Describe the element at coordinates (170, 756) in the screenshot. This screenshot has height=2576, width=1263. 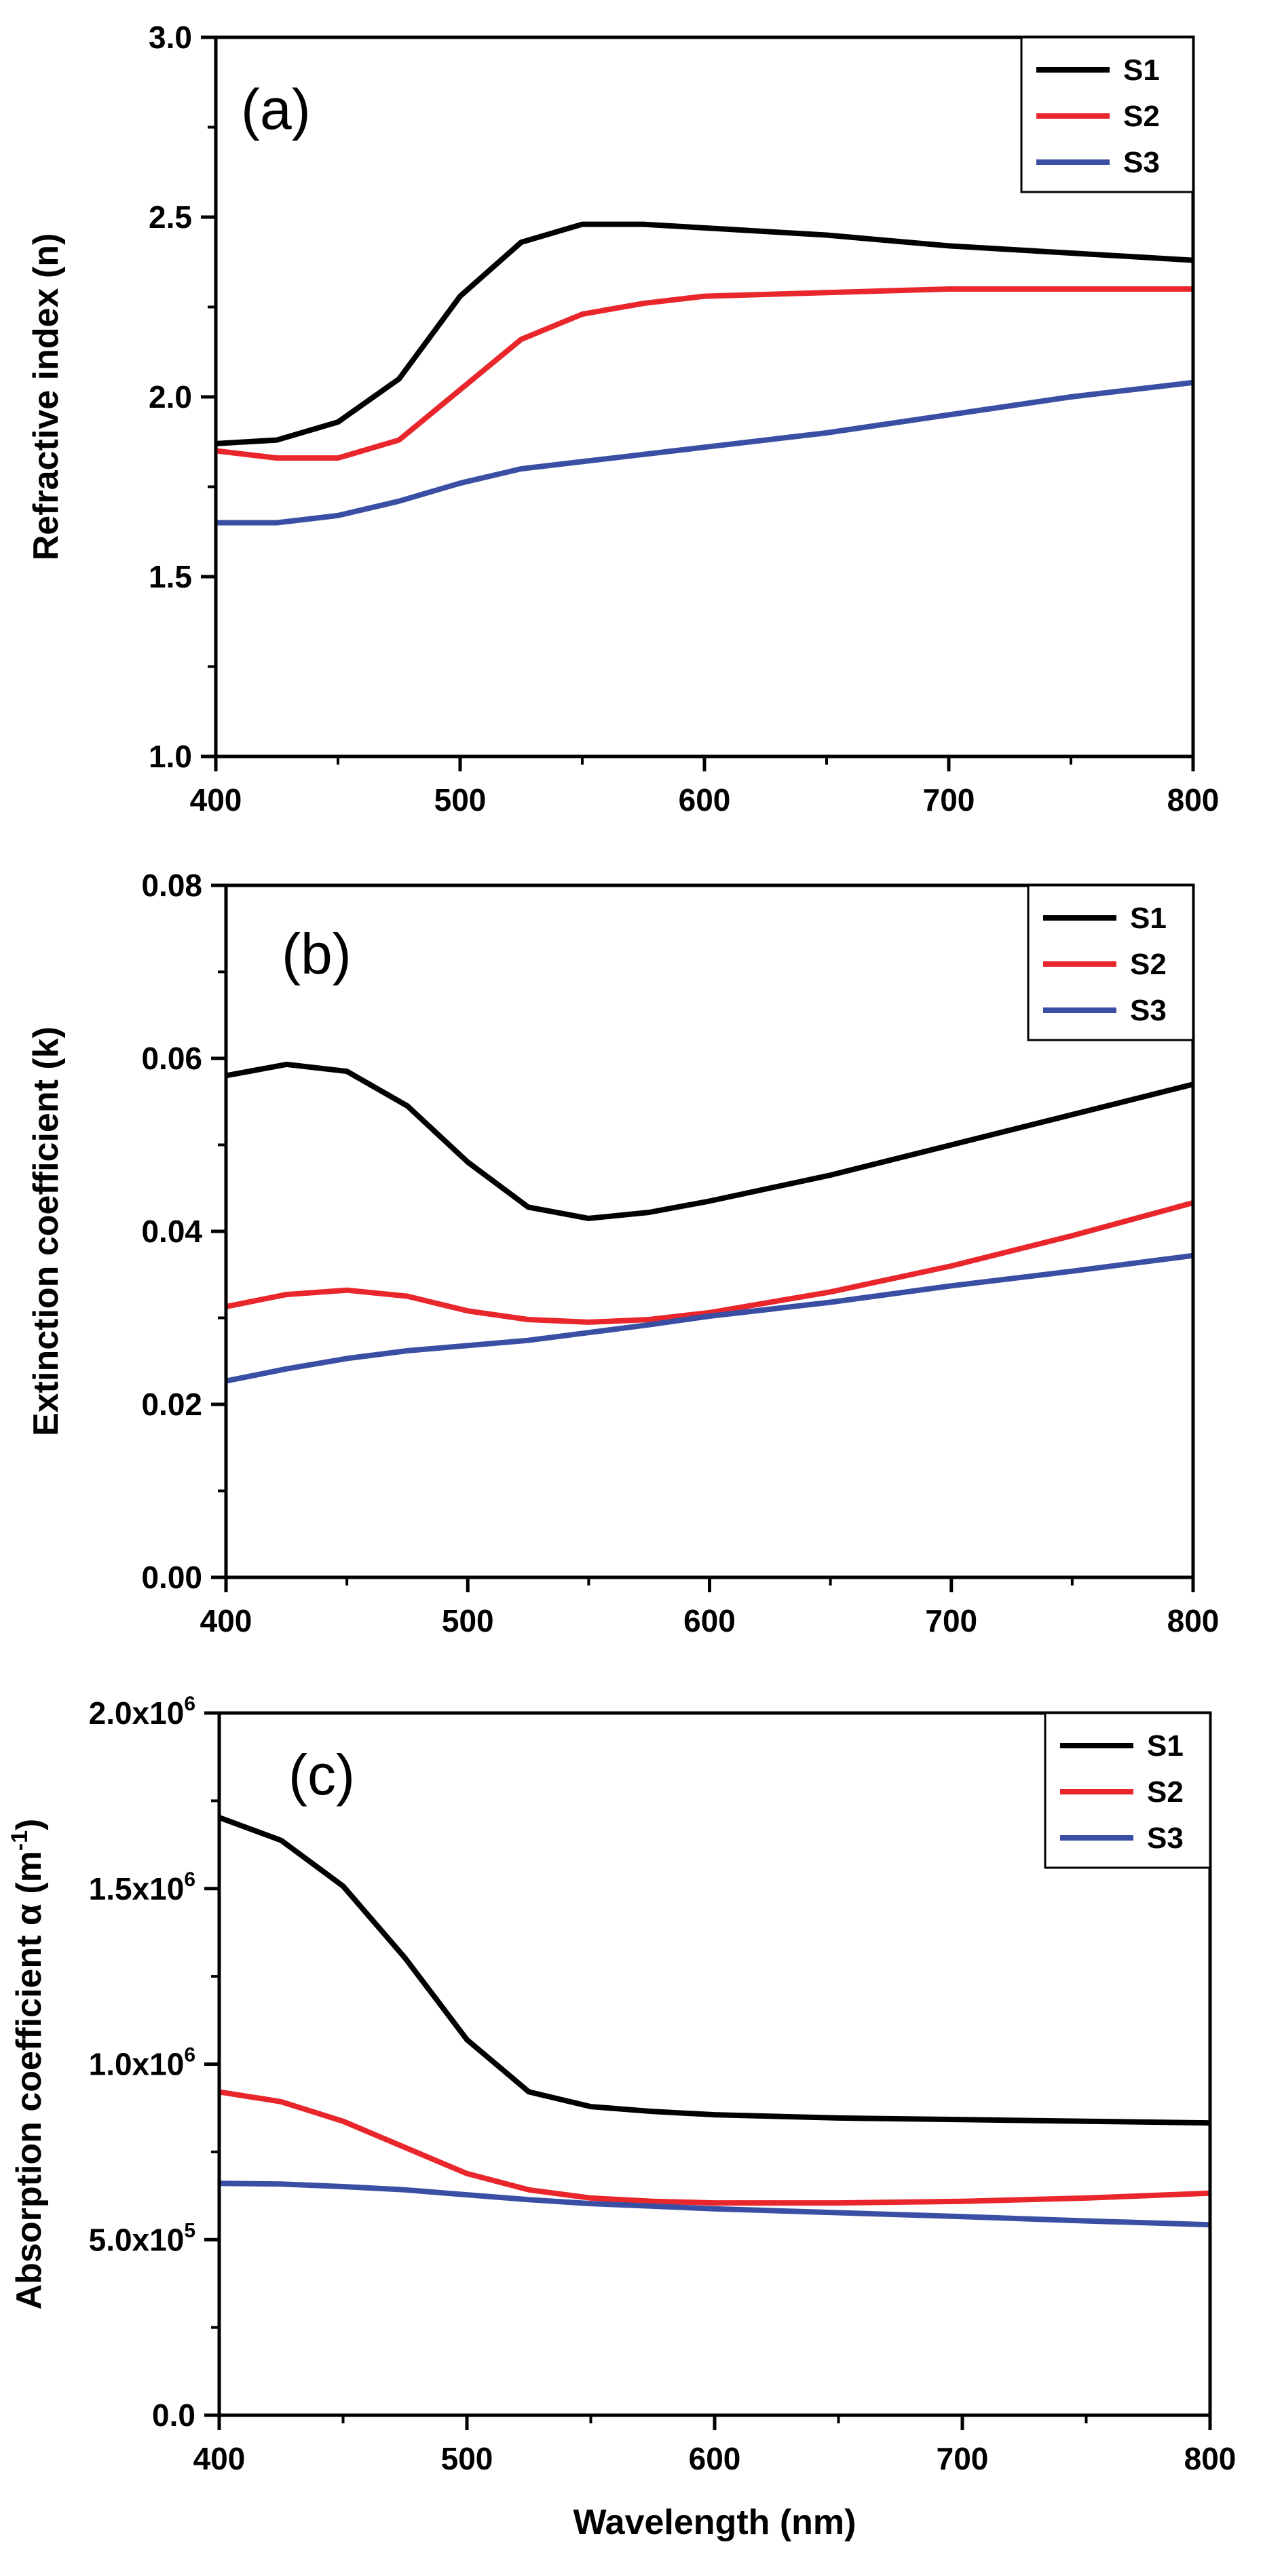
I see `y-tick-label: 1.0` at that location.